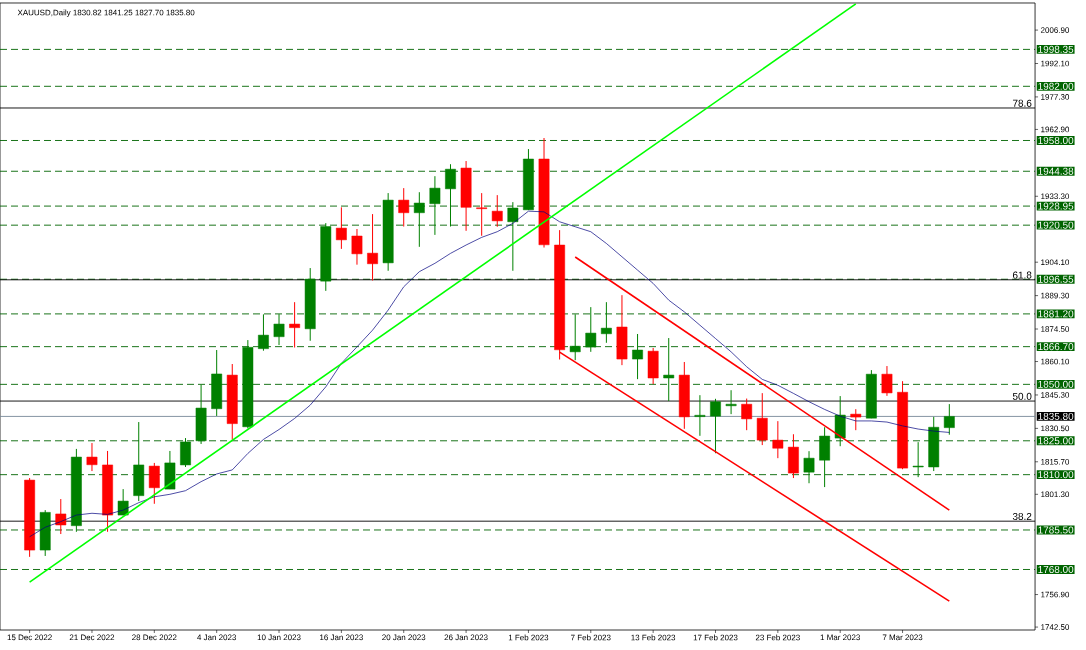 The width and height of the screenshot is (1086, 650). What do you see at coordinates (1056, 279) in the screenshot?
I see `ref-line-label: 1896.55` at bounding box center [1056, 279].